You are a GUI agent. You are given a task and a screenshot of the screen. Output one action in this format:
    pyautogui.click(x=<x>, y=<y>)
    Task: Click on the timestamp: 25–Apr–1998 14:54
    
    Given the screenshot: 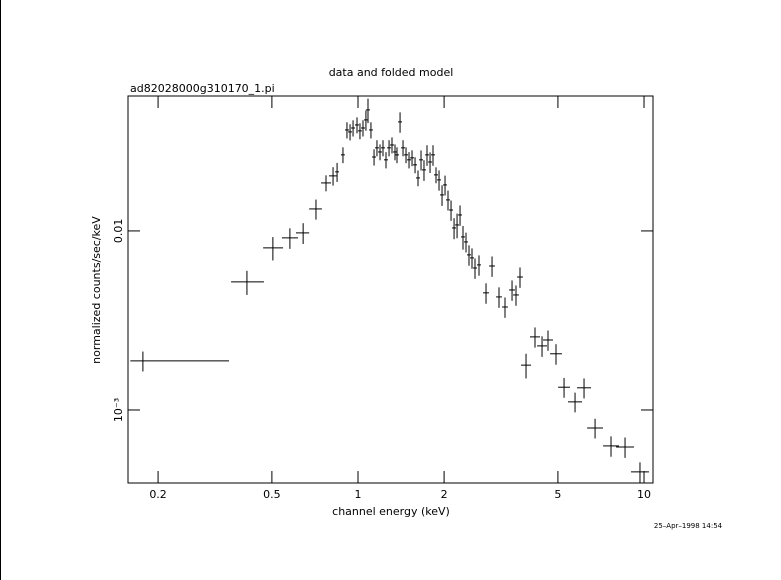 What is the action you would take?
    pyautogui.click(x=688, y=526)
    